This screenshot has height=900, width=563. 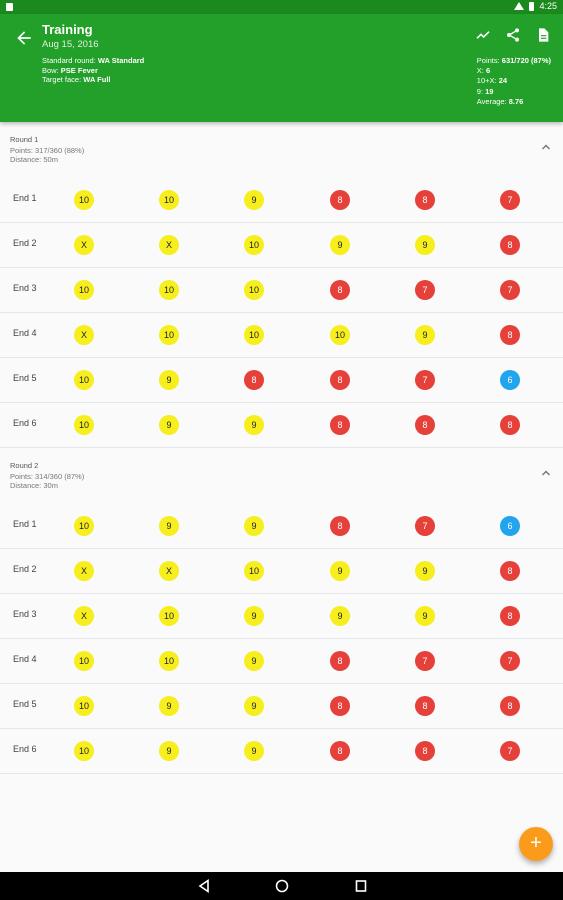 What do you see at coordinates (47, 476) in the screenshot?
I see `round-points: Points: 314/360 (87%)` at bounding box center [47, 476].